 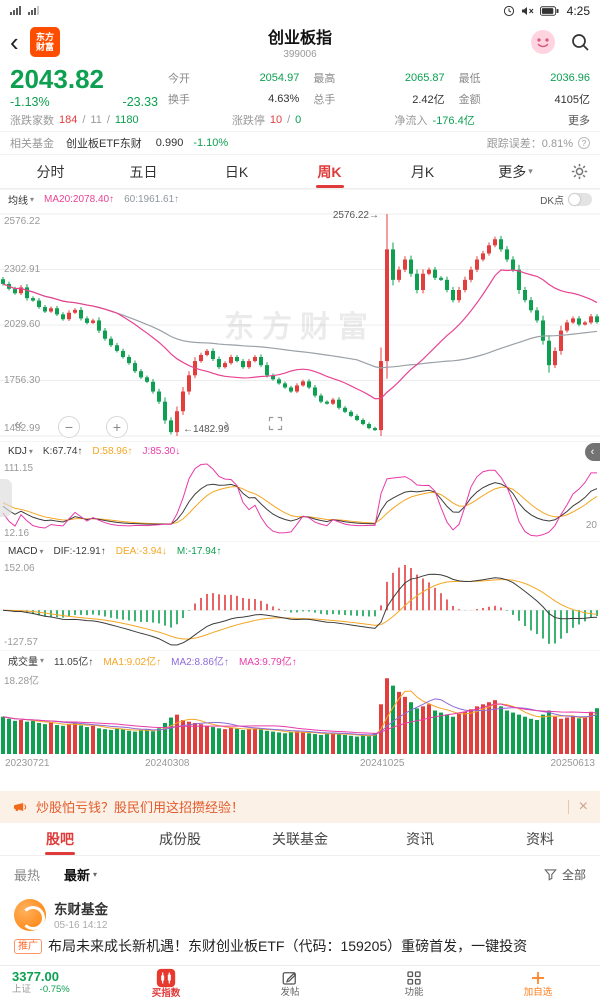 What do you see at coordinates (248, 121) in the screenshot?
I see `limit-label: 涨跌停` at bounding box center [248, 121].